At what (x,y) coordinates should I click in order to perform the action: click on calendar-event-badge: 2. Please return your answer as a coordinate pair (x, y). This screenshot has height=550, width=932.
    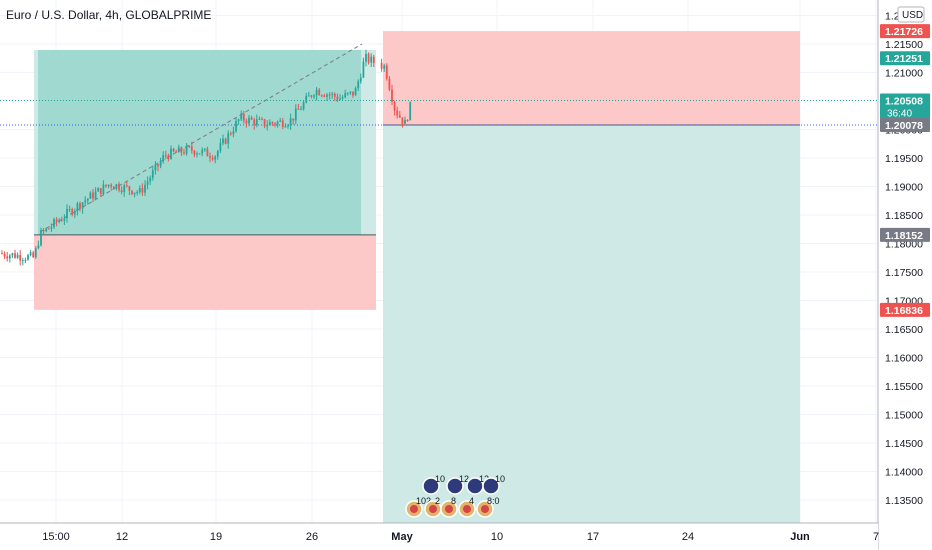
    Looking at the image, I should click on (433, 507).